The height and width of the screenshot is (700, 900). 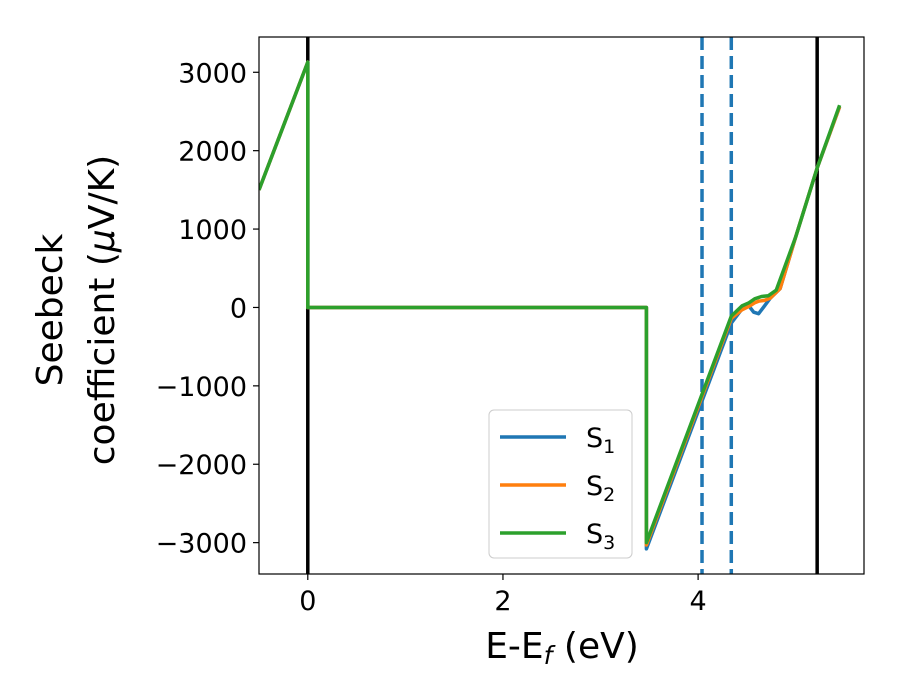 I want to click on y-tick-label-5: −2000, so click(x=201, y=465).